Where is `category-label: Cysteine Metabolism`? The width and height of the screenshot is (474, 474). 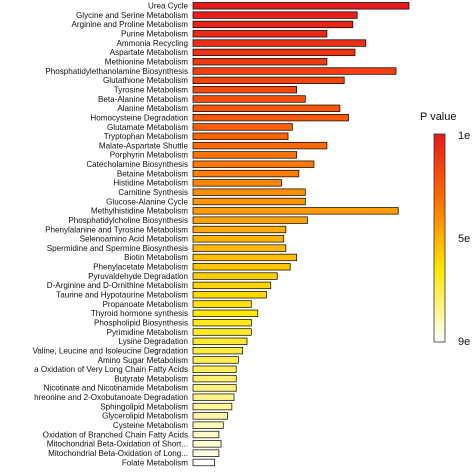 category-label: Cysteine Metabolism is located at coordinates (150, 425).